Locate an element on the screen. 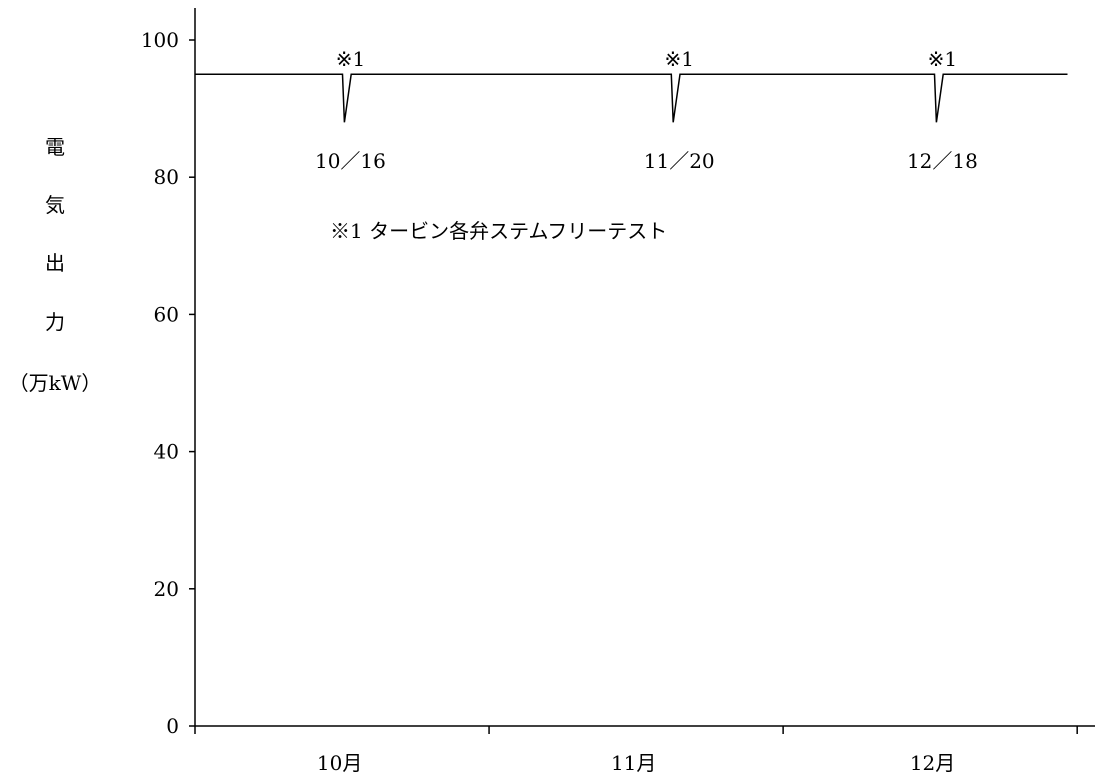 The height and width of the screenshot is (778, 1111). y-tick-label: 100 is located at coordinates (160, 40).